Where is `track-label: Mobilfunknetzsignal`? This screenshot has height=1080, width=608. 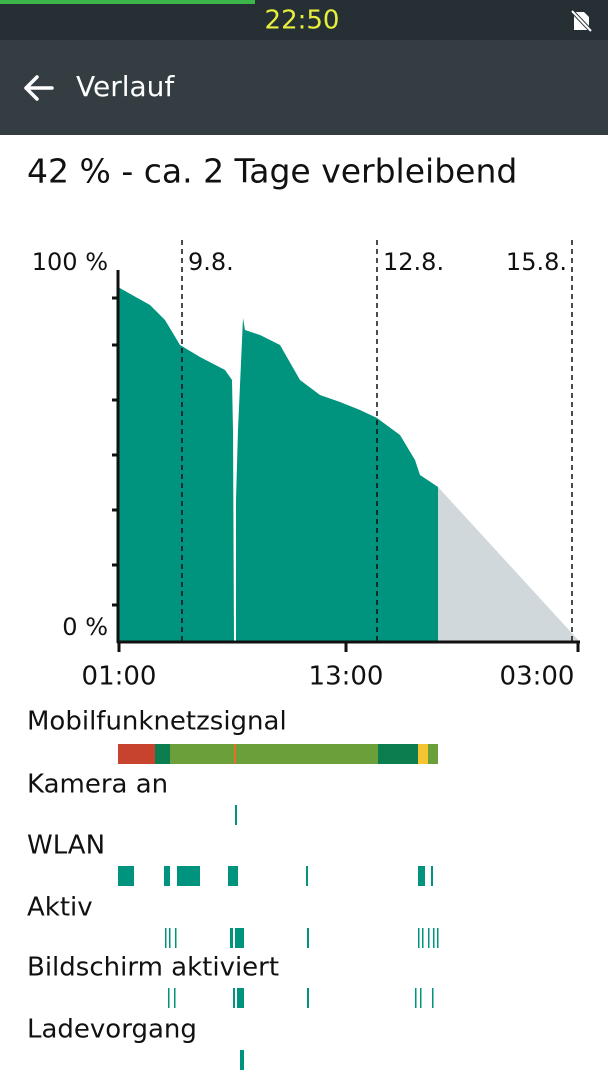
track-label: Mobilfunknetzsignal is located at coordinates (157, 722).